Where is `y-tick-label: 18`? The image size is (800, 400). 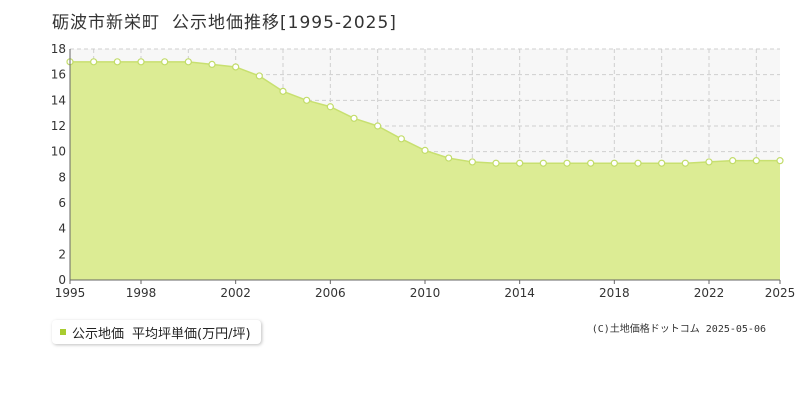
y-tick-label: 18 is located at coordinates (58, 49).